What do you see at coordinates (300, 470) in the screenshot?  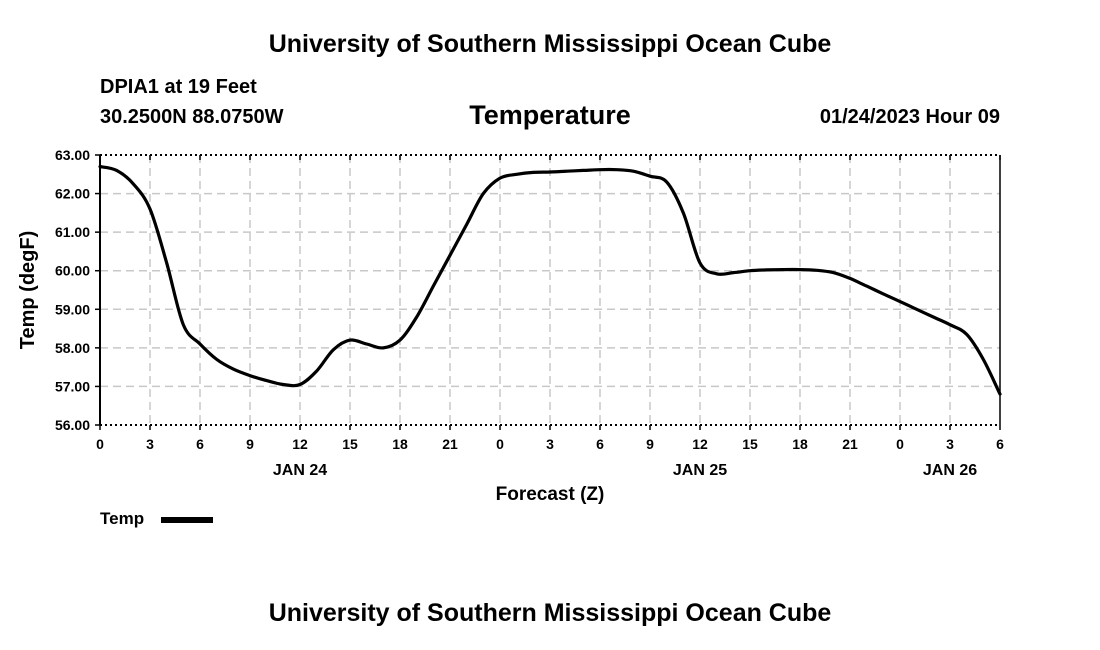 I see `day-label: JAN 24` at bounding box center [300, 470].